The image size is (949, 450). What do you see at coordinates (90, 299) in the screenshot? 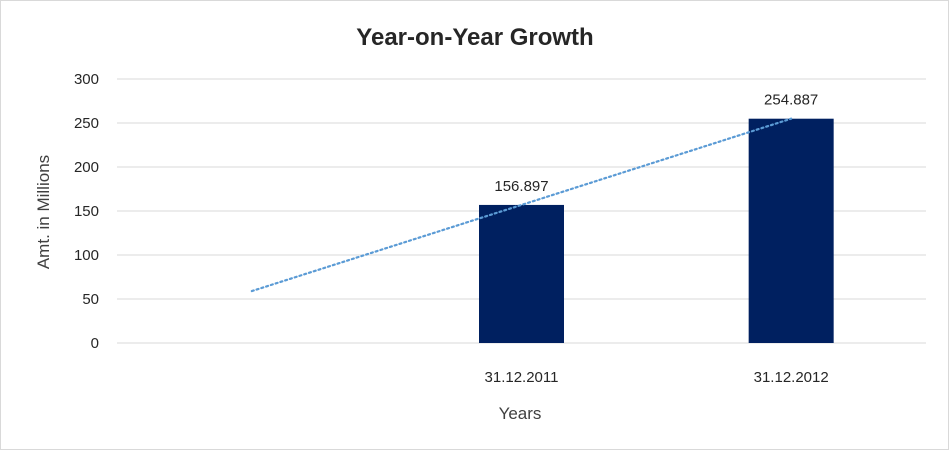
I see `y-tick-label: 50` at bounding box center [90, 299].